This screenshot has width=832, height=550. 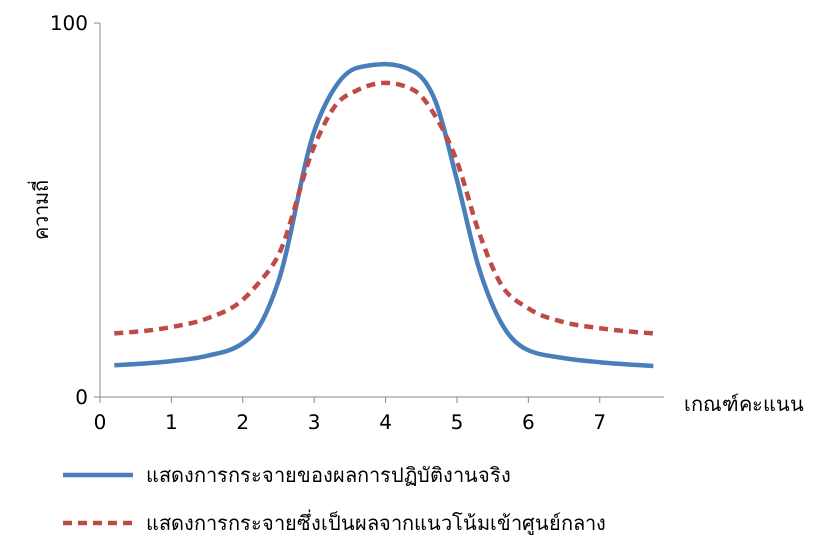 I want to click on legend-label: แสดงการกระจายซึ่งเป็นผลจากแนวโน้มเข้าศูนย์กลาง, so click(x=376, y=522).